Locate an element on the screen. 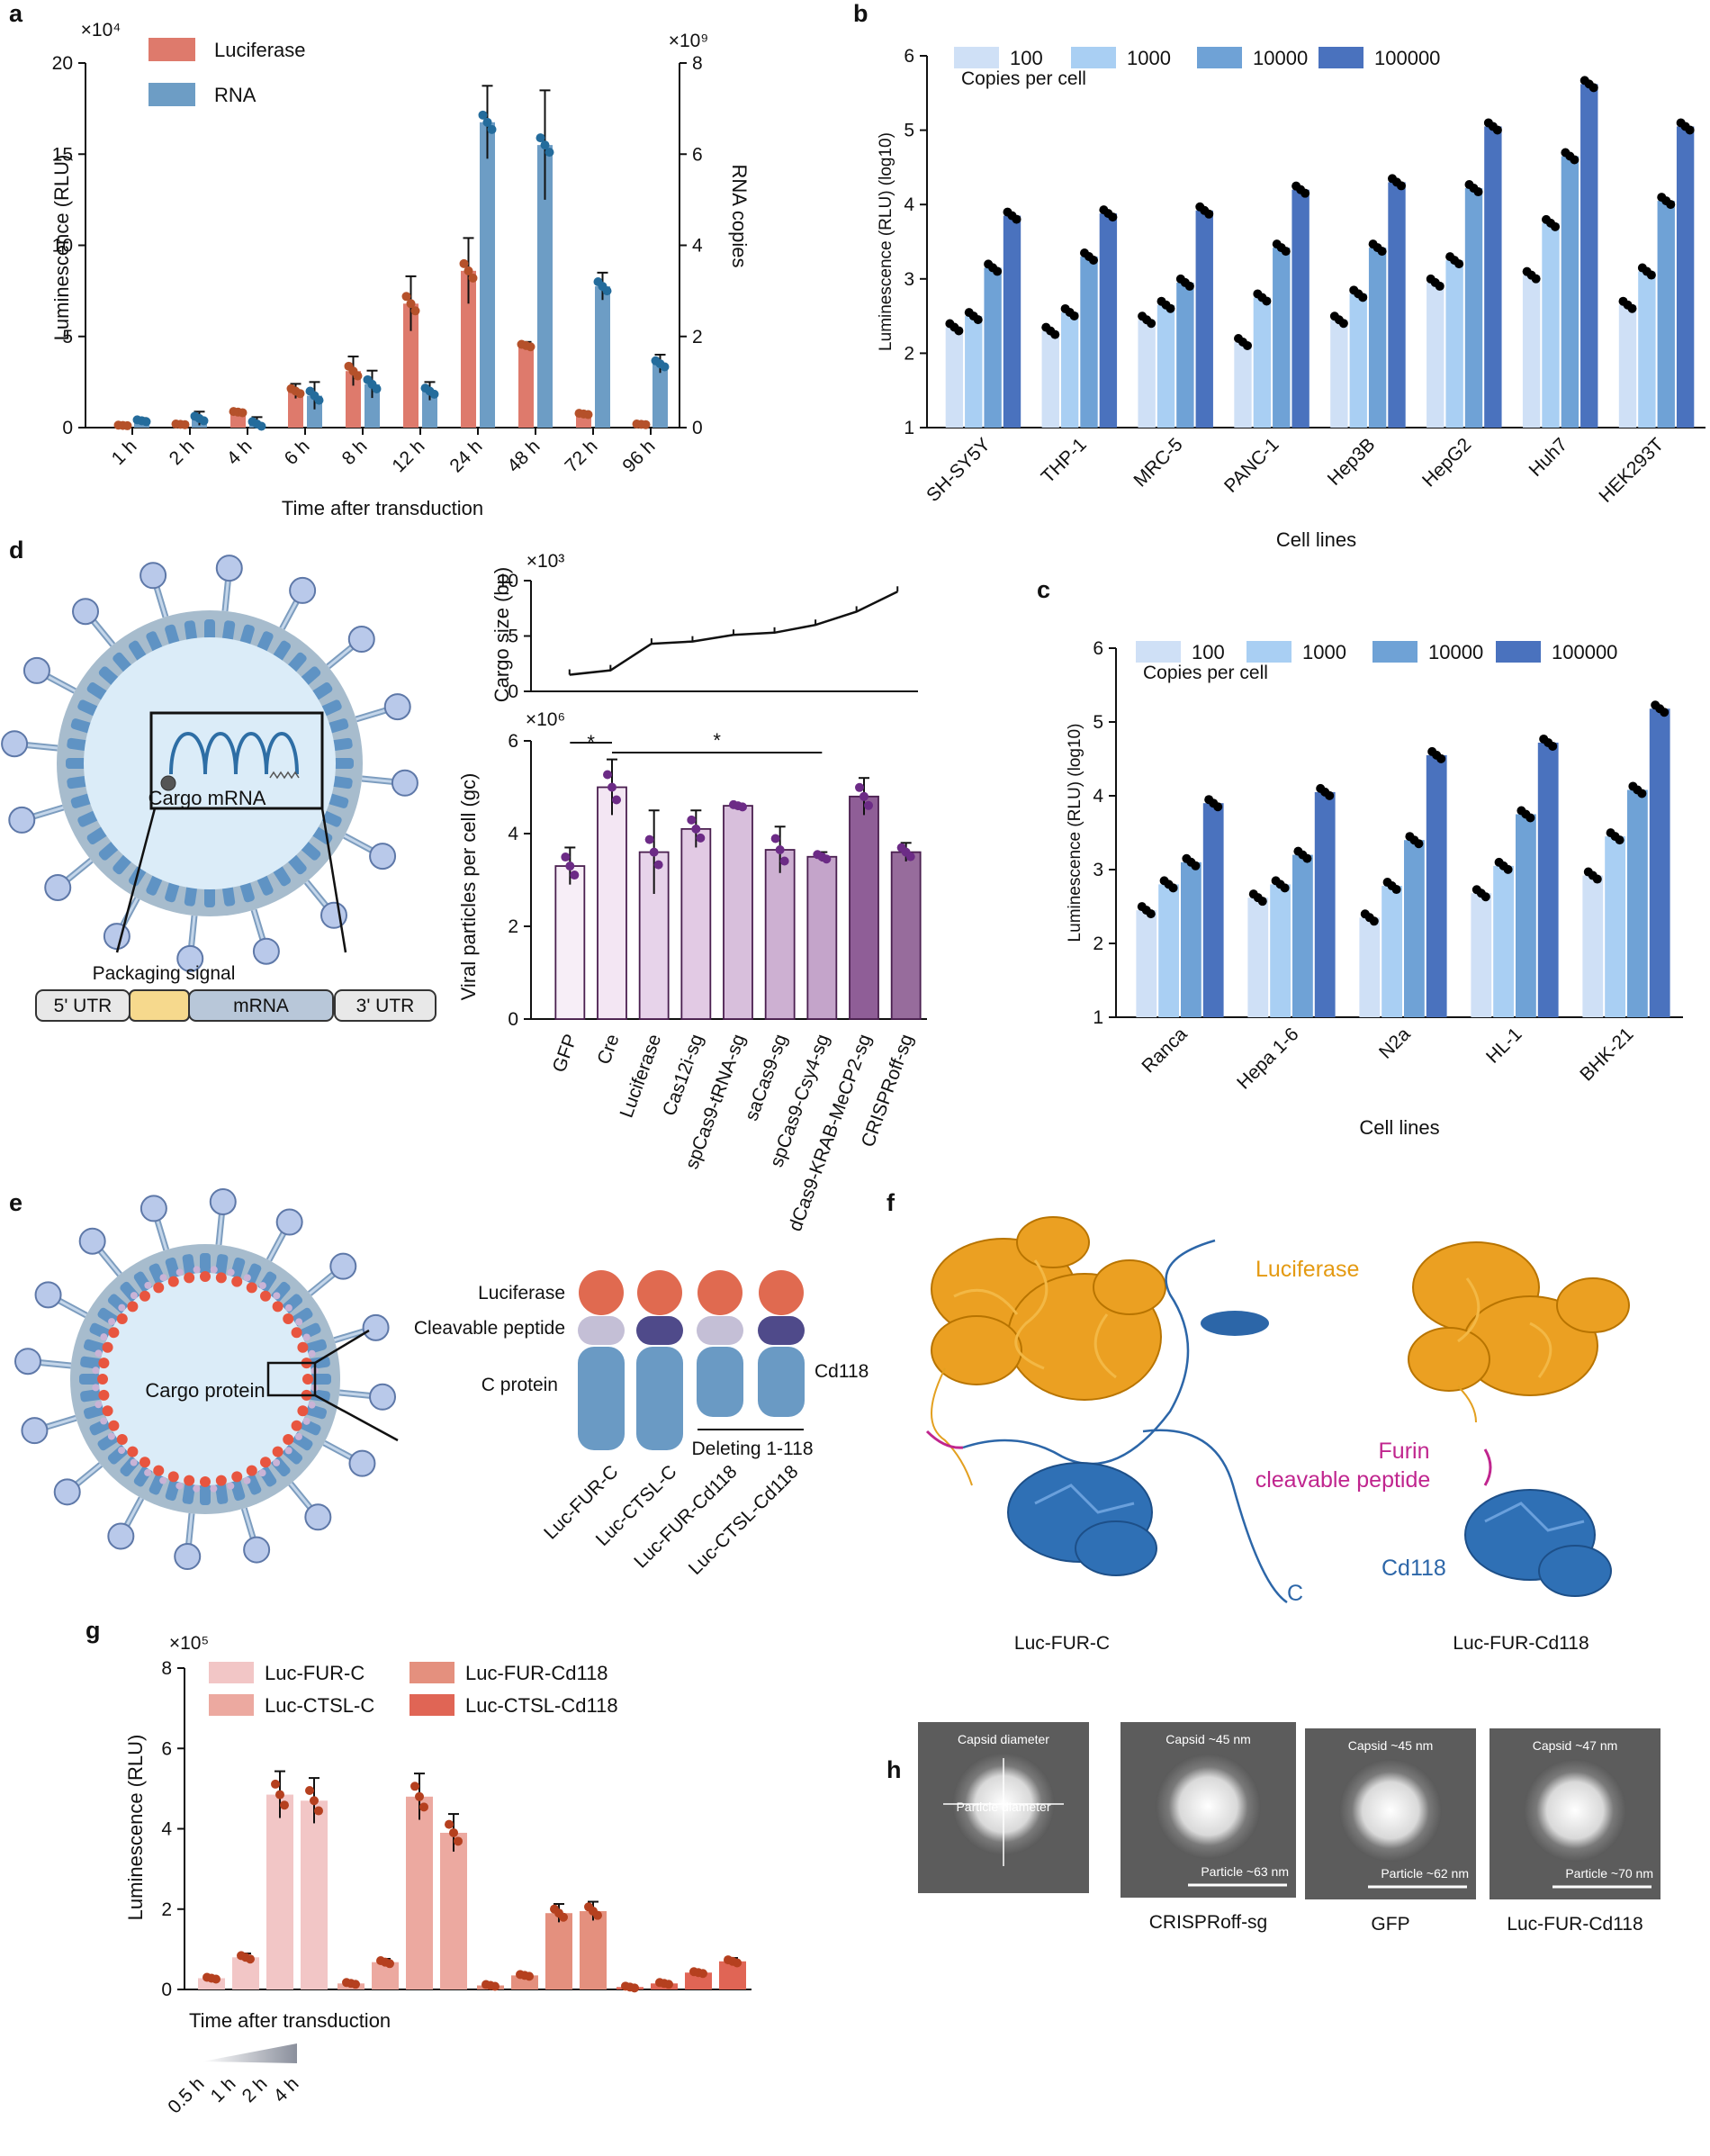  furin-label-1: Furin is located at coordinates (1405, 1451).